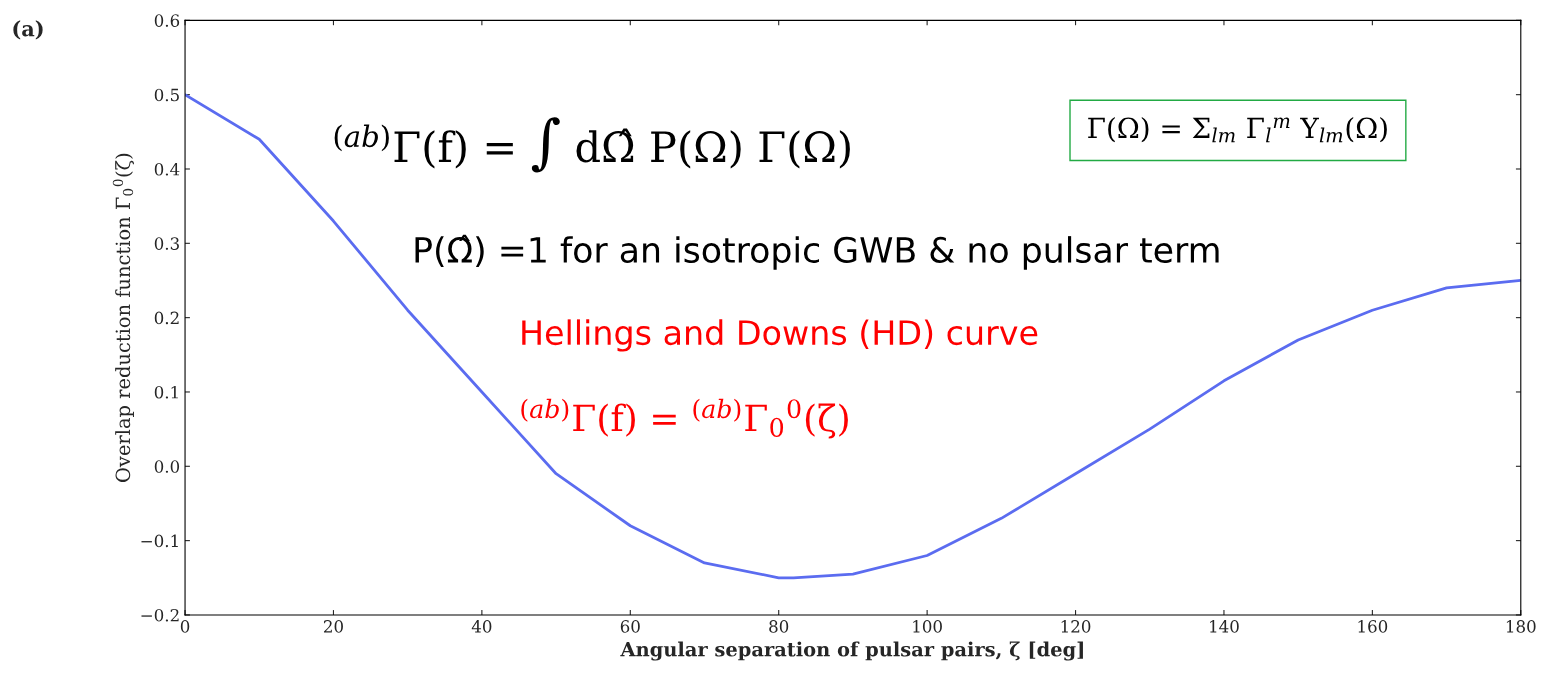 This screenshot has height=678, width=1555. I want to click on y-tick-label: 0.0, so click(167, 466).